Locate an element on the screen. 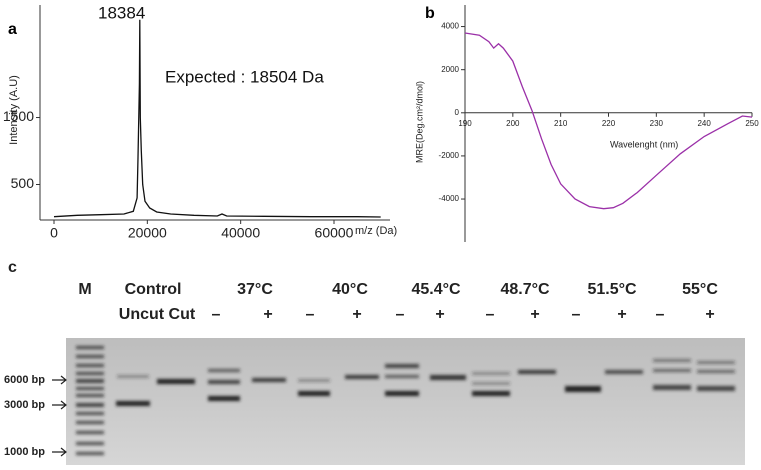 The image size is (761, 470). x-axis-label: Wavelenght (nm) is located at coordinates (644, 144).